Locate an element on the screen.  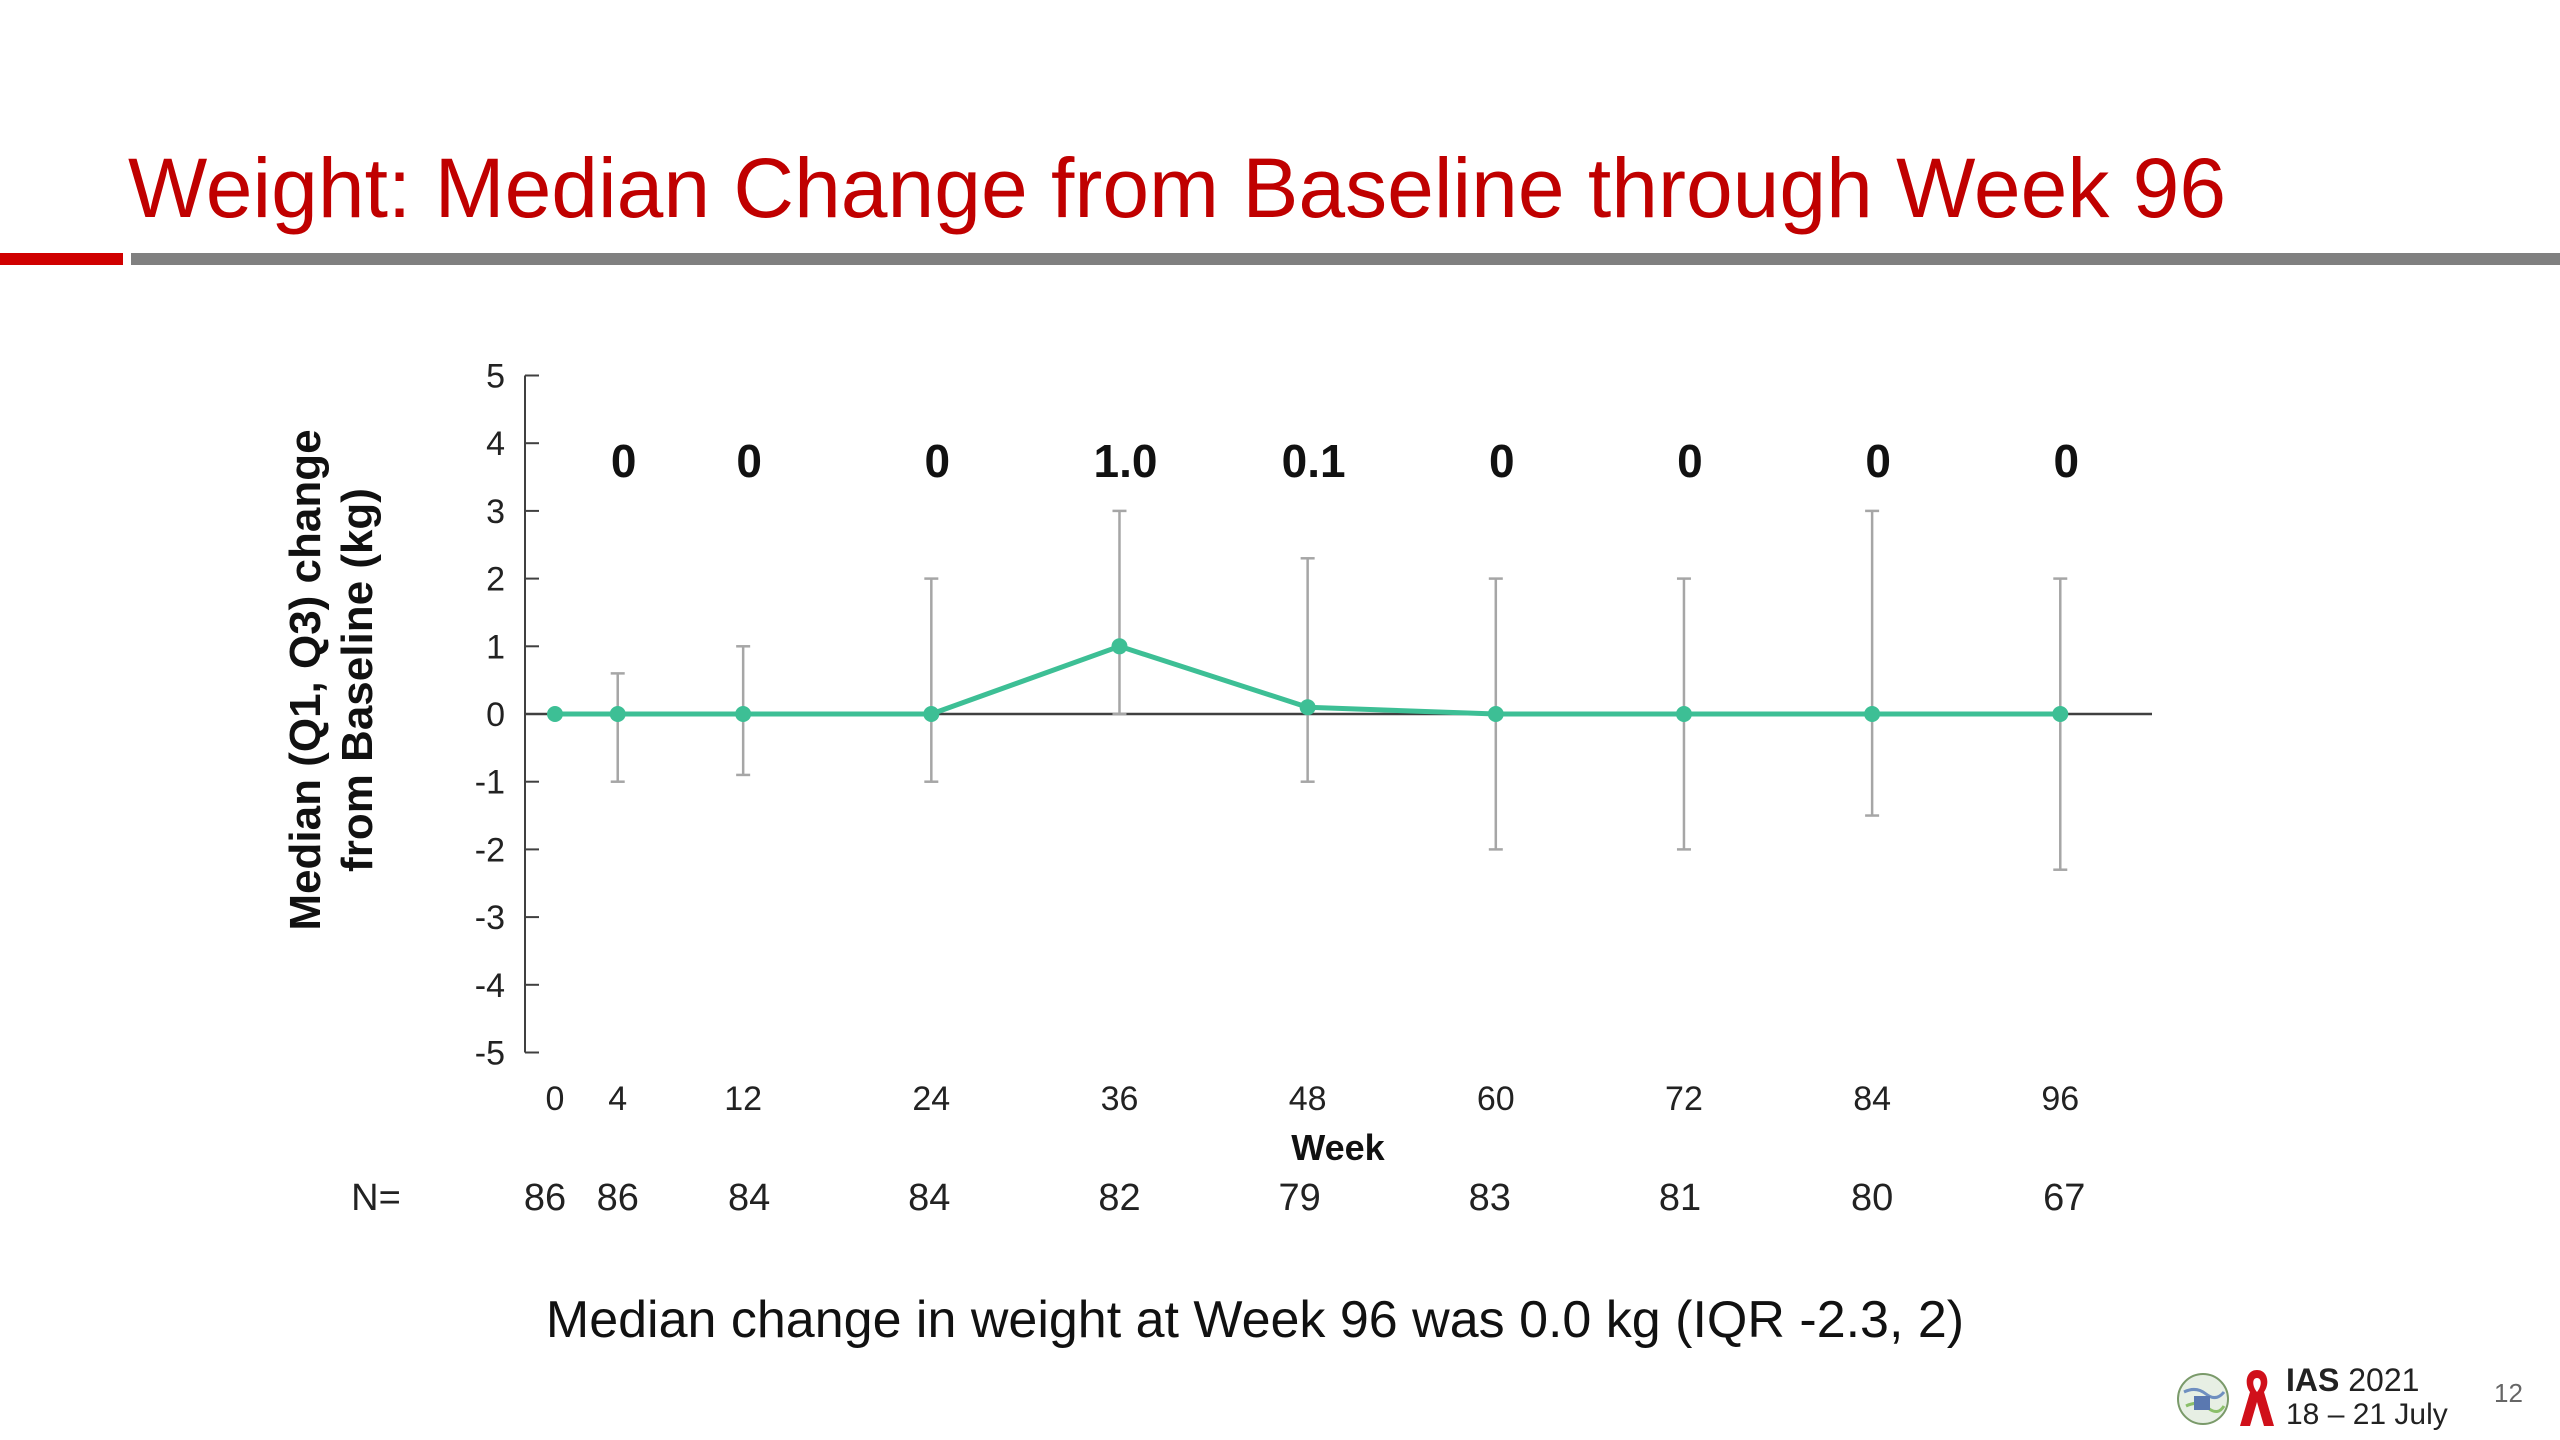
n-value: 80 is located at coordinates (1872, 1198).